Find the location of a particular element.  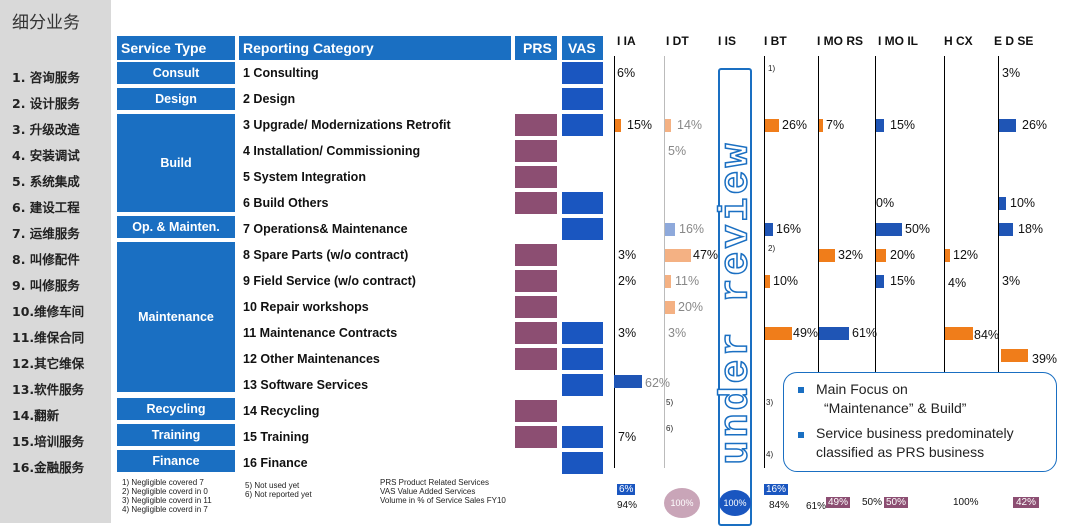

mors-value: 7% is located at coordinates (835, 125).